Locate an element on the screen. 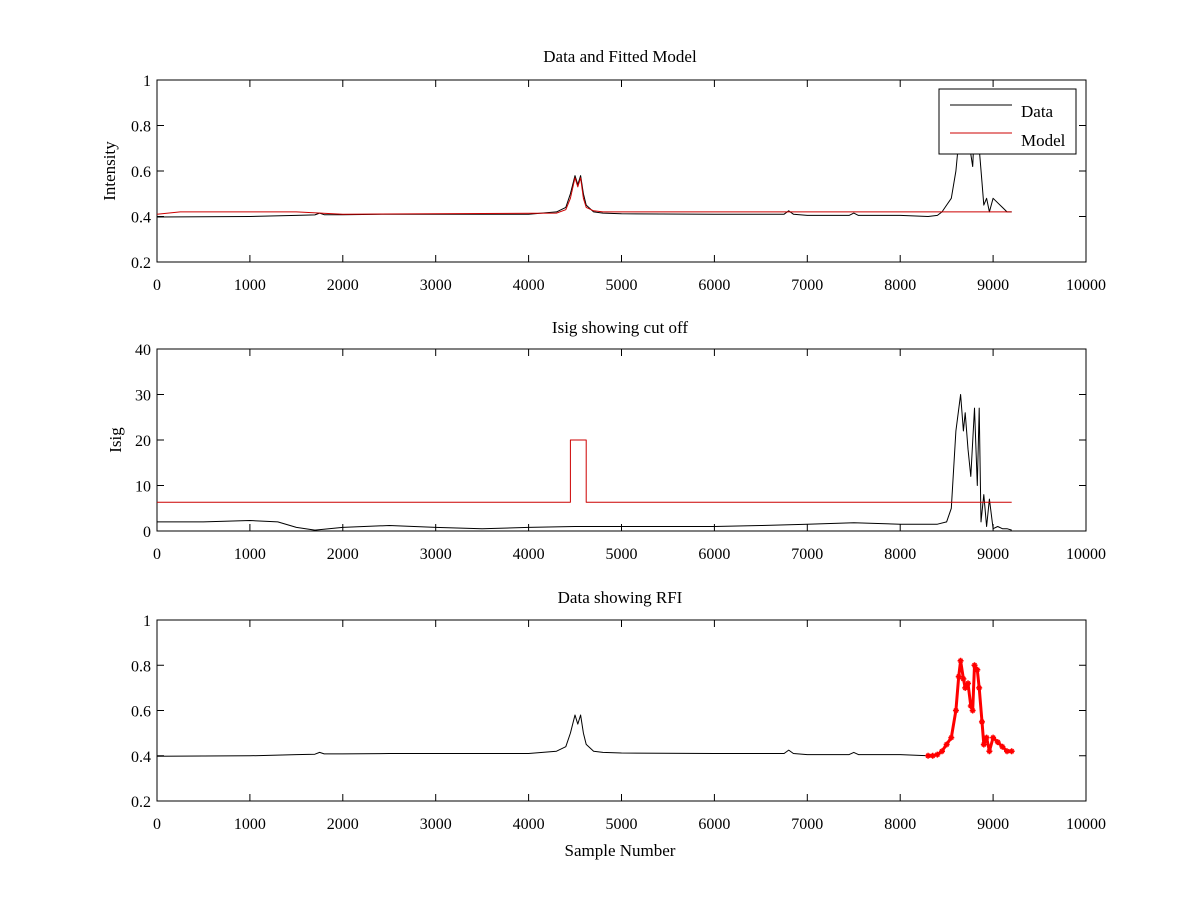  legend-box is located at coordinates (1007, 121).